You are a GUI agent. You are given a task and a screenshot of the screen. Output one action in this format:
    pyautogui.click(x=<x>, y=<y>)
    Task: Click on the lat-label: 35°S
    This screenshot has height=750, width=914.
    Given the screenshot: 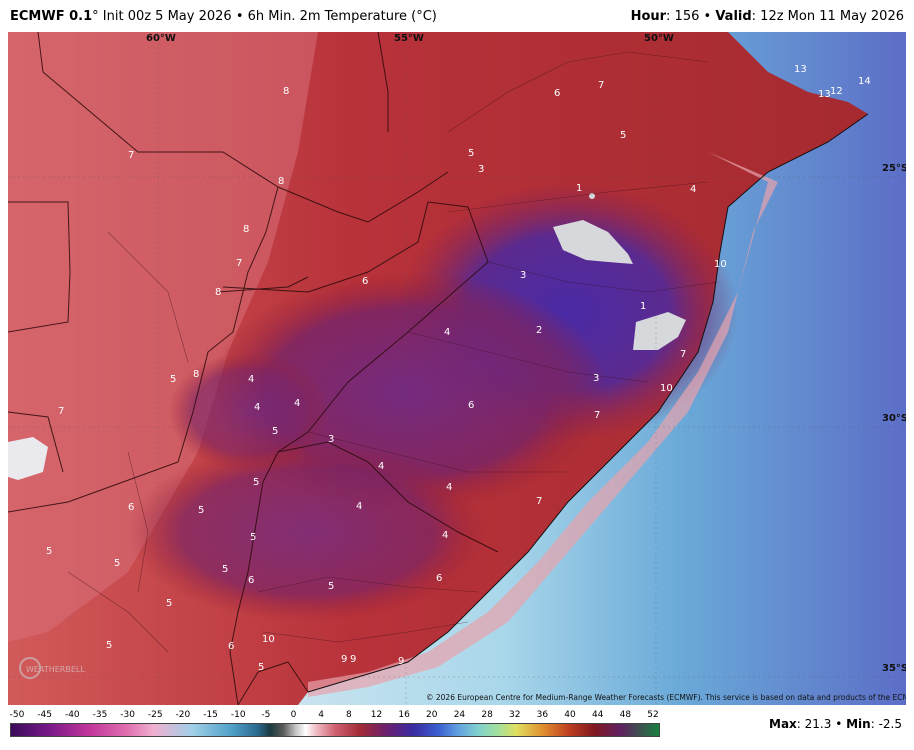 What is the action you would take?
    pyautogui.click(x=894, y=668)
    